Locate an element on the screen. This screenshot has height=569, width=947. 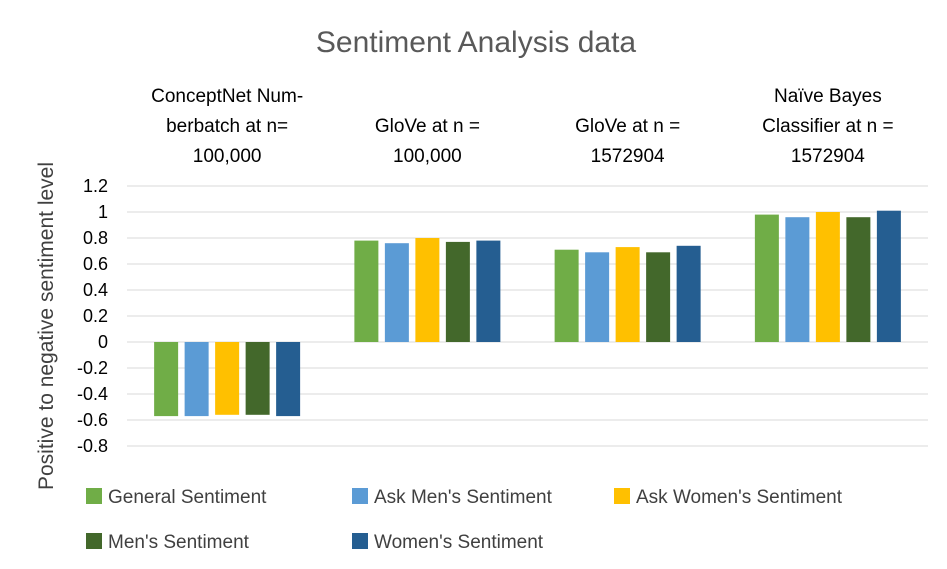
y-axis-label: Positive to negative sentiment level is located at coordinates (46, 326).